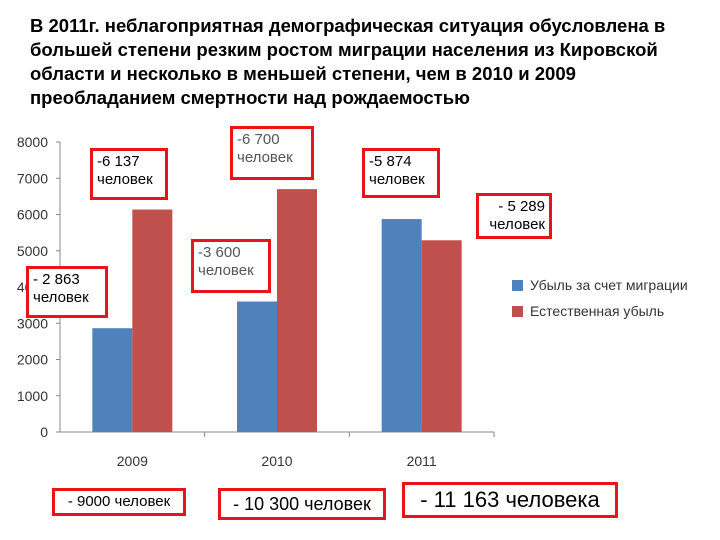 The height and width of the screenshot is (540, 720). Describe the element at coordinates (302, 504) in the screenshot. I see `total-2010: - 10 300 человек` at that location.